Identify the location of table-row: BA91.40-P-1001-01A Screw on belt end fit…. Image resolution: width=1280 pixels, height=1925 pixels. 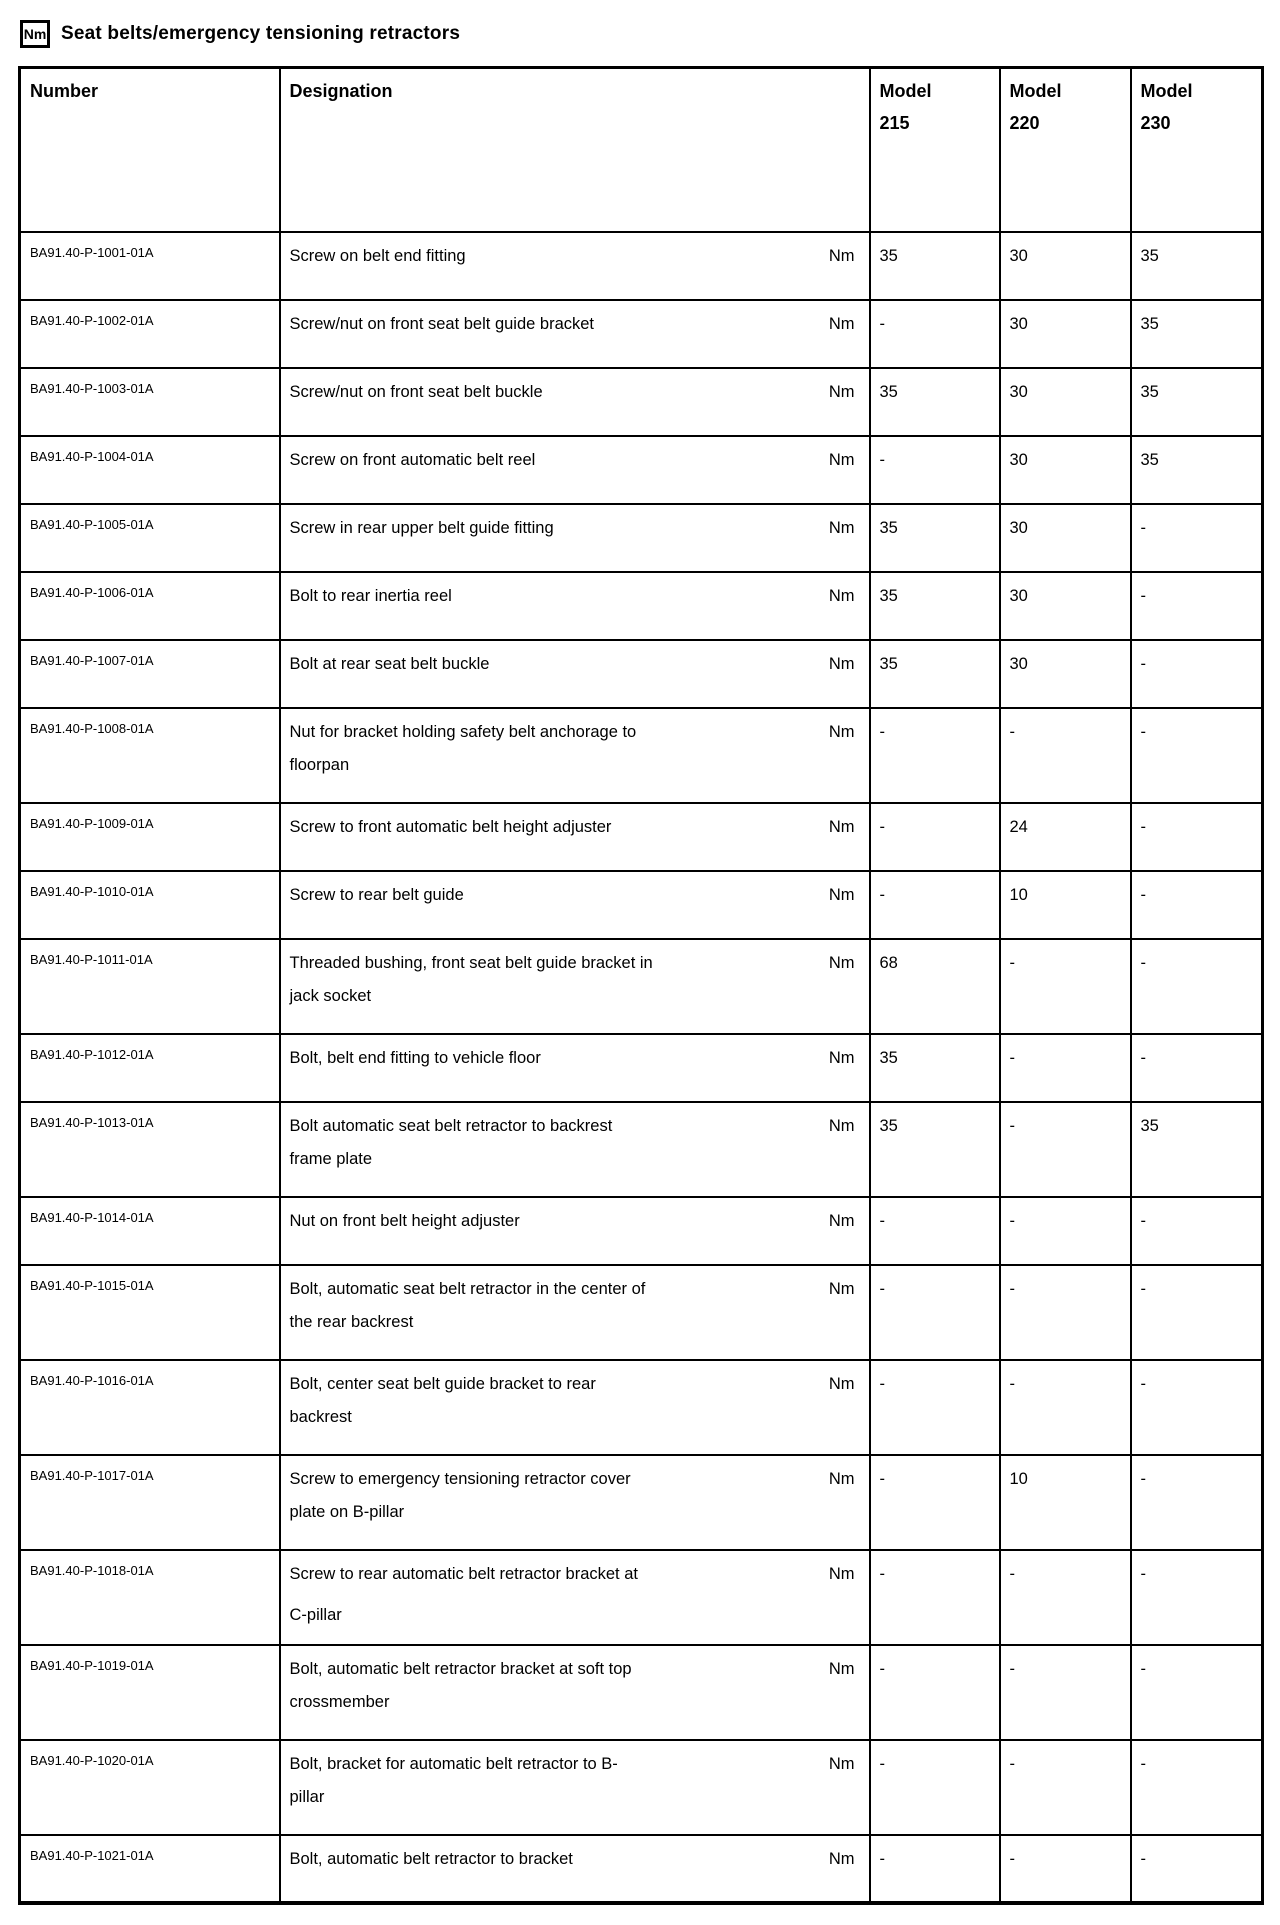
(641, 265).